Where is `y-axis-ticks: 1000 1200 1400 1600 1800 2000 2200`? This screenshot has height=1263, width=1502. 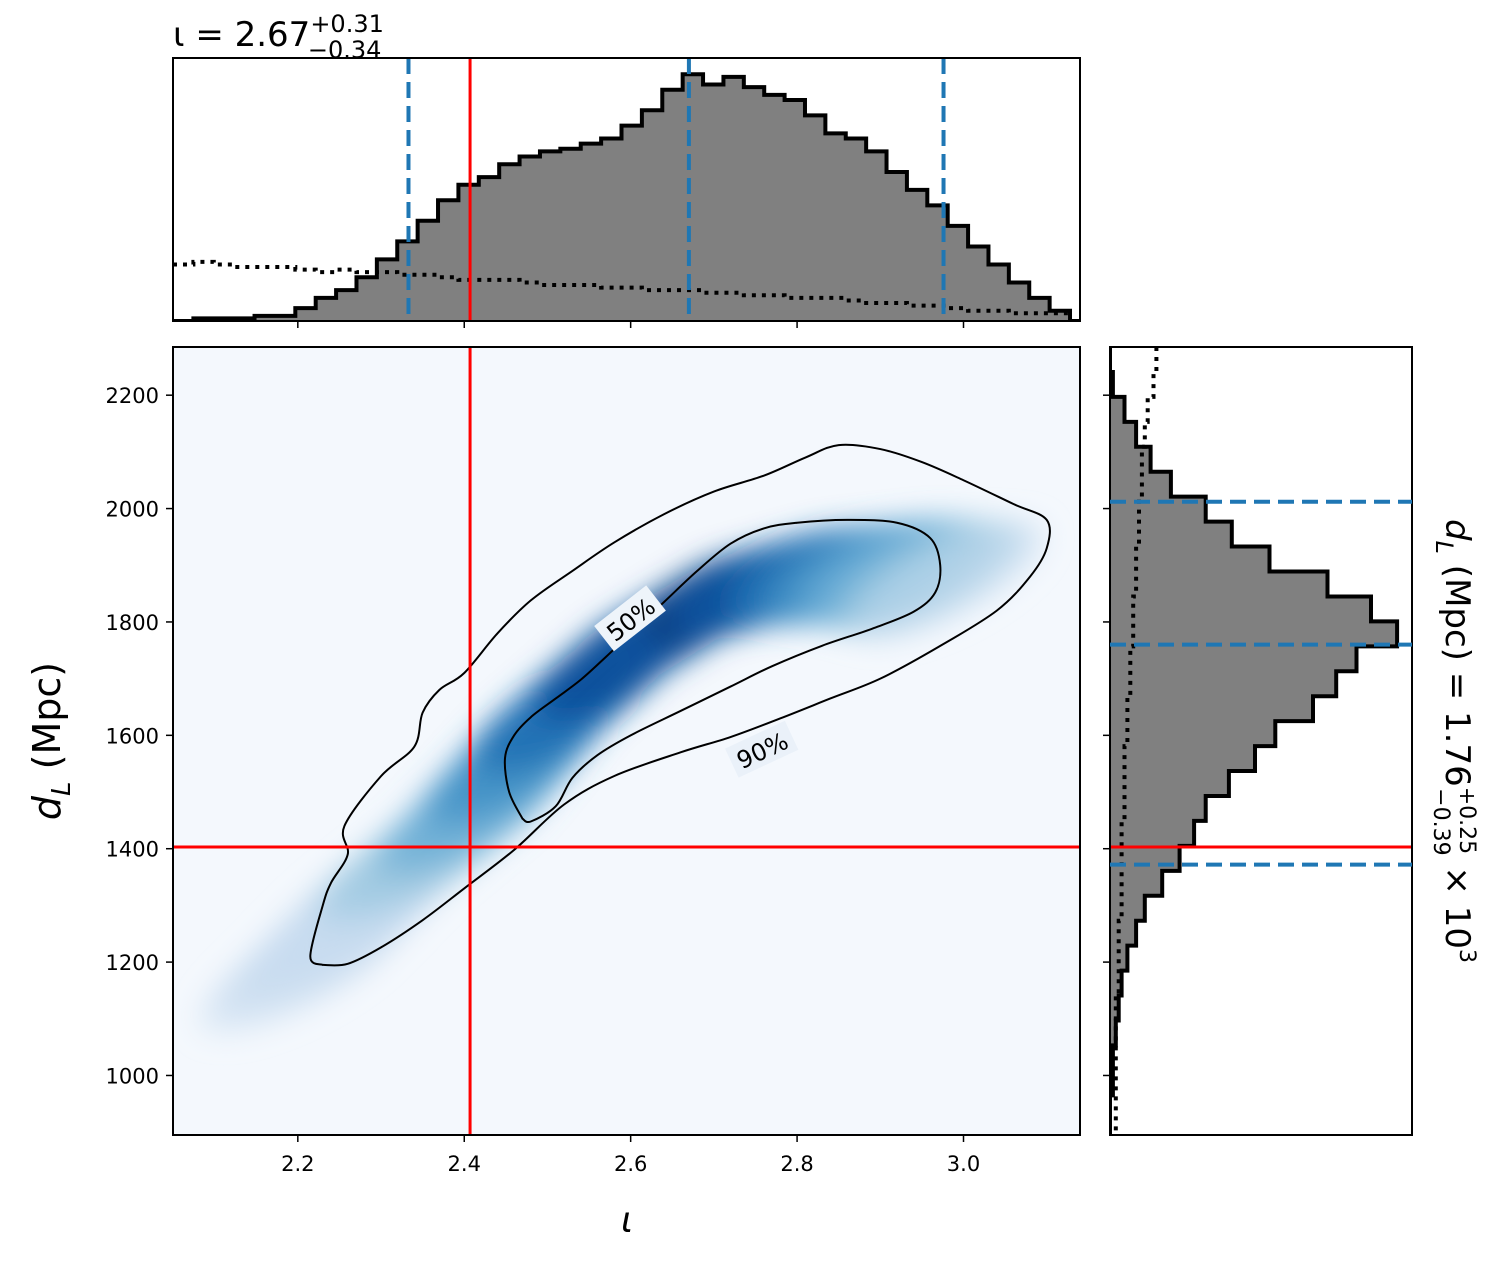 y-axis-ticks: 1000 1200 1400 1600 1800 2000 2200 is located at coordinates (139, 736).